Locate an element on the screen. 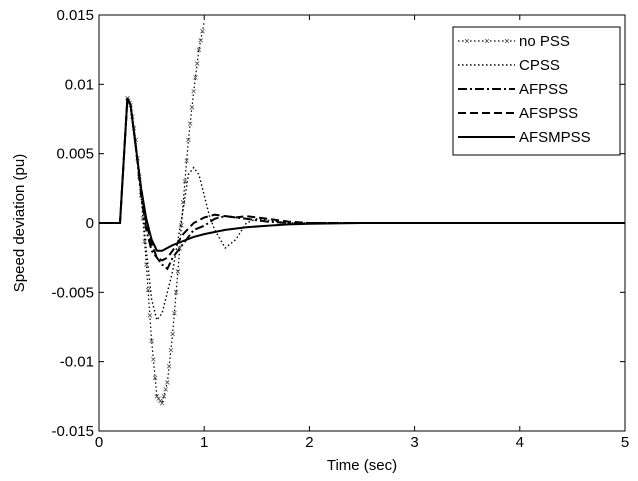  legend-label: AFSPSS is located at coordinates (548, 113).